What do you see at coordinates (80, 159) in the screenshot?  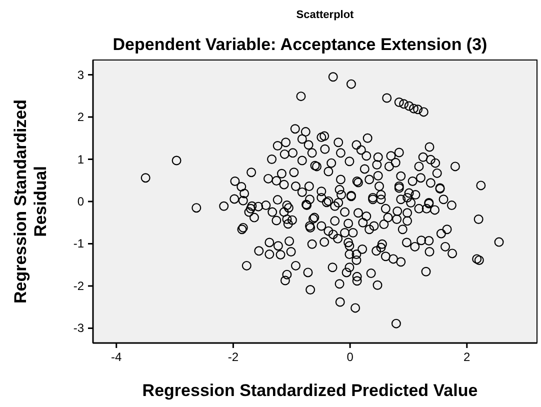 I see `y-tick-label: 1` at bounding box center [80, 159].